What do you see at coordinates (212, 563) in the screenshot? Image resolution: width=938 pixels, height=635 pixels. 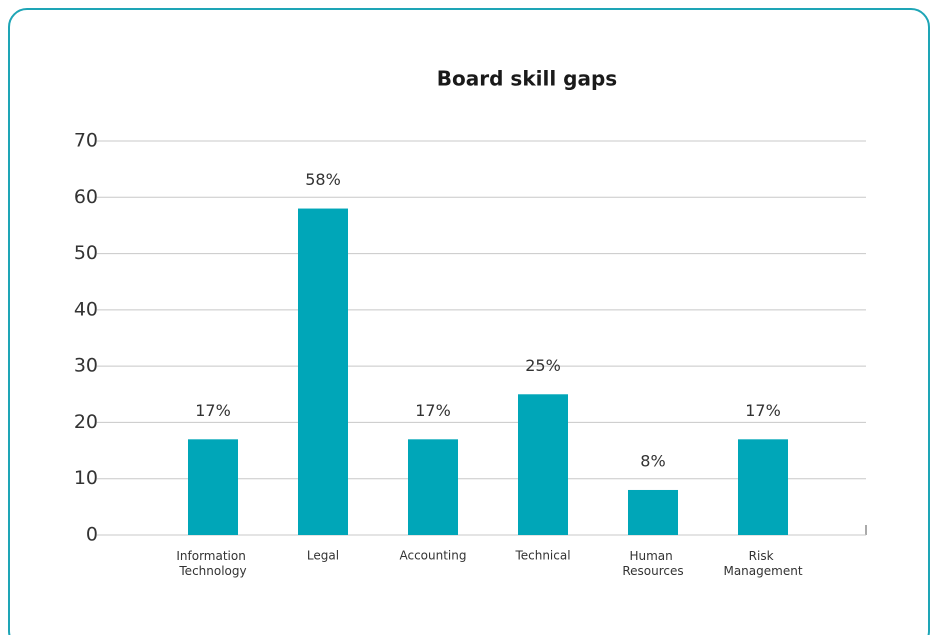 I see `x-tick-label: Information Technology` at bounding box center [212, 563].